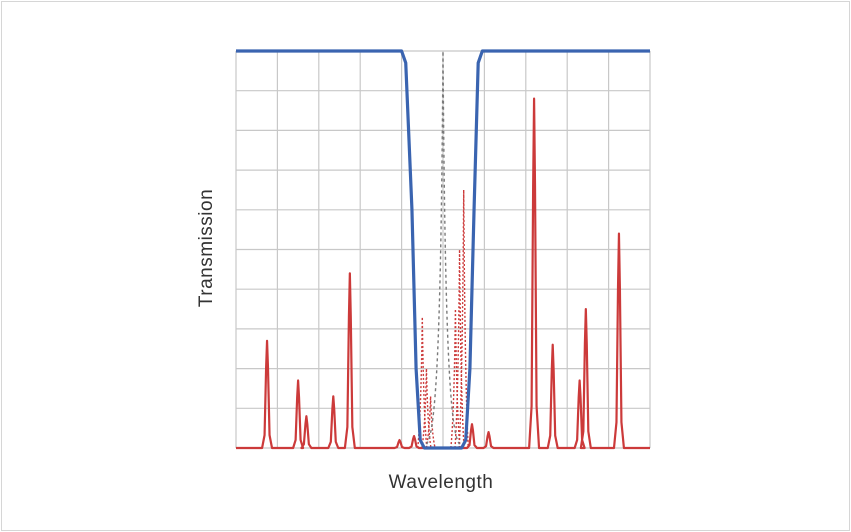  I want to click on x-axis-label: Wavelength, so click(441, 482).